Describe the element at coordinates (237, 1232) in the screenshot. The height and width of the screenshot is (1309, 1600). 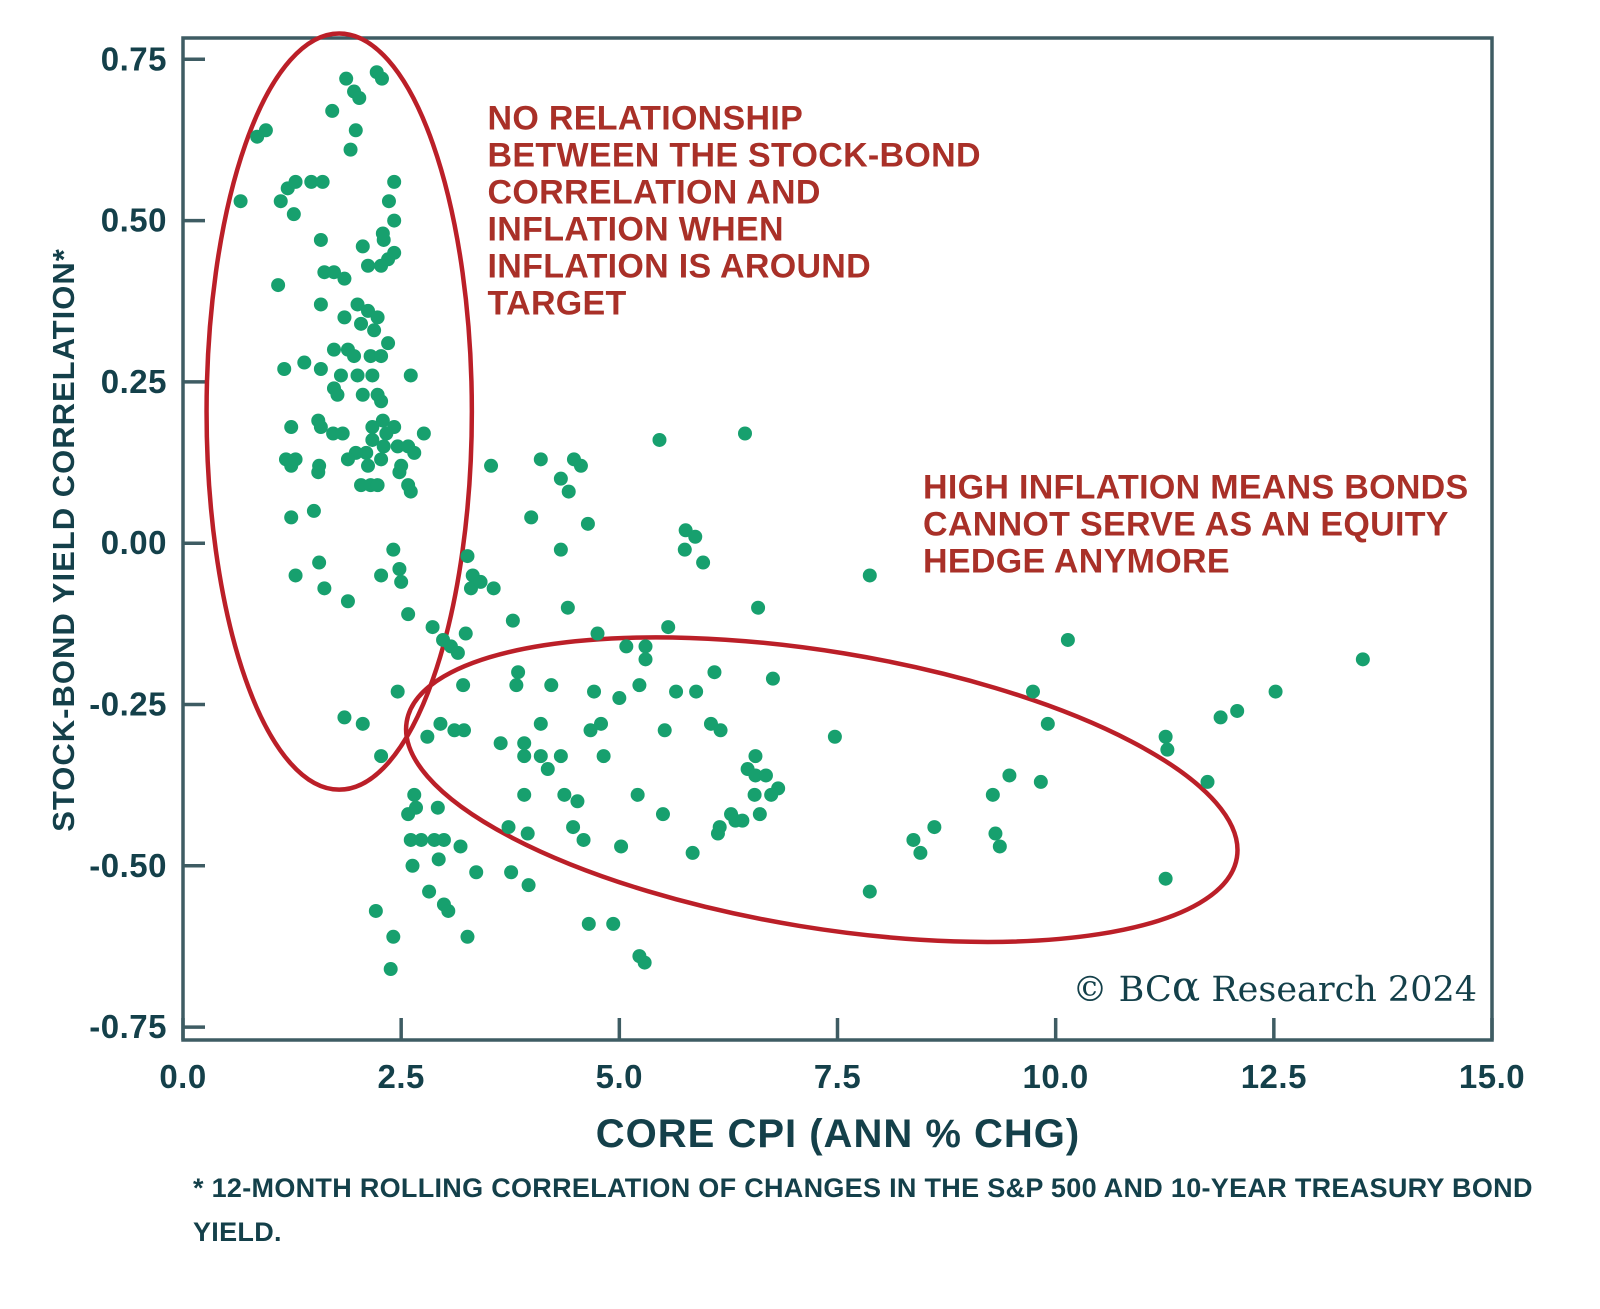
I see `footnote-line-2: YIELD.` at that location.